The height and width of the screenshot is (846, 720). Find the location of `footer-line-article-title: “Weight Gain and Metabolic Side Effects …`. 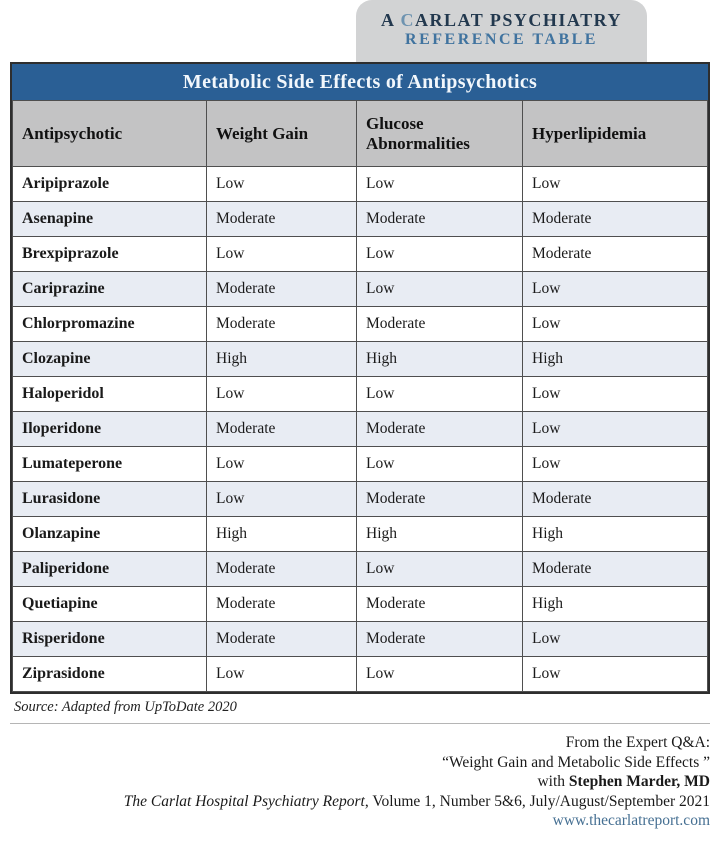

footer-line-article-title: “Weight Gain and Metabolic Side Effects … is located at coordinates (576, 762).